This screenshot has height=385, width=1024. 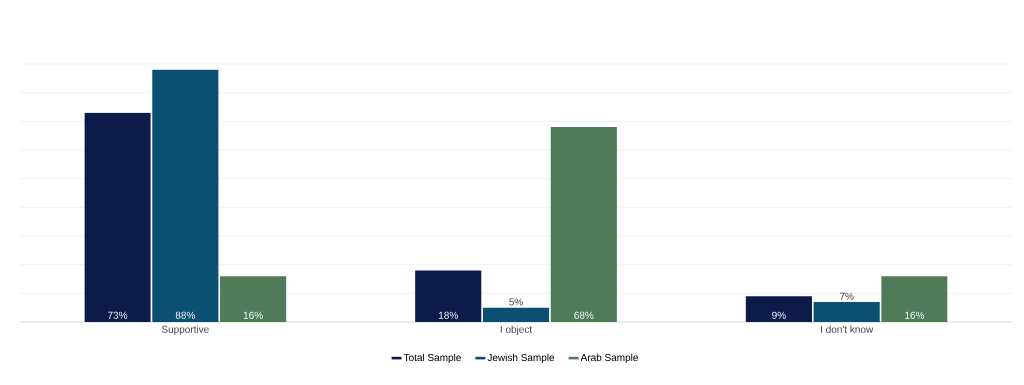 I want to click on legend-label: Total Sample, so click(x=432, y=358).